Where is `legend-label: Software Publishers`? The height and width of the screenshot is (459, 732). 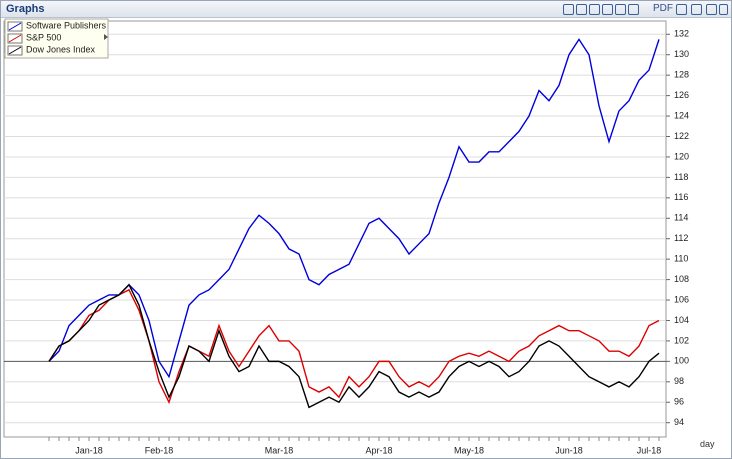
legend-label: Software Publishers is located at coordinates (66, 25).